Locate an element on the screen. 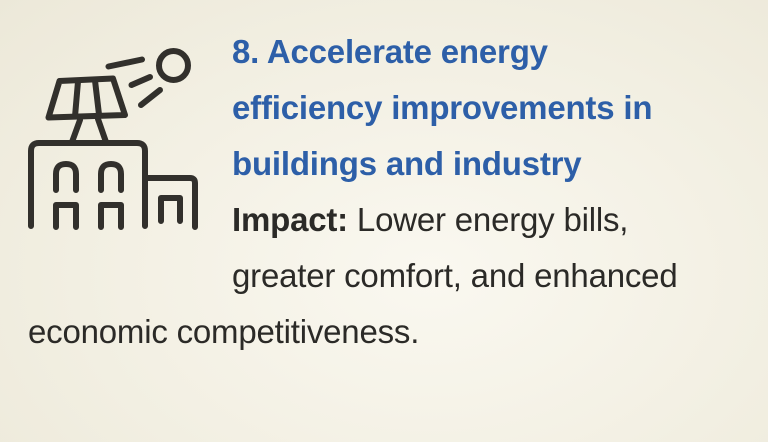 The width and height of the screenshot is (768, 442). heading-line-1: 8. Accelerate energy is located at coordinates (390, 51).